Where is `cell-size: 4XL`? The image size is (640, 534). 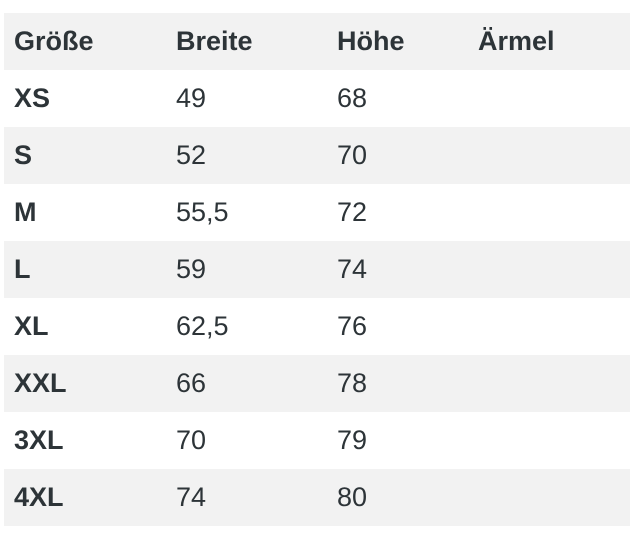
cell-size: 4XL is located at coordinates (39, 497).